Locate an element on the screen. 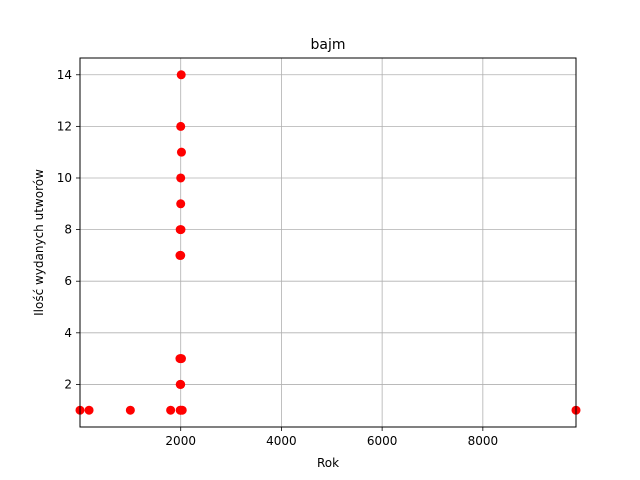 Image resolution: width=640 pixels, height=480 pixels. y-axis-ticks: 2 4 6 8 10 12 14 is located at coordinates (68, 229).